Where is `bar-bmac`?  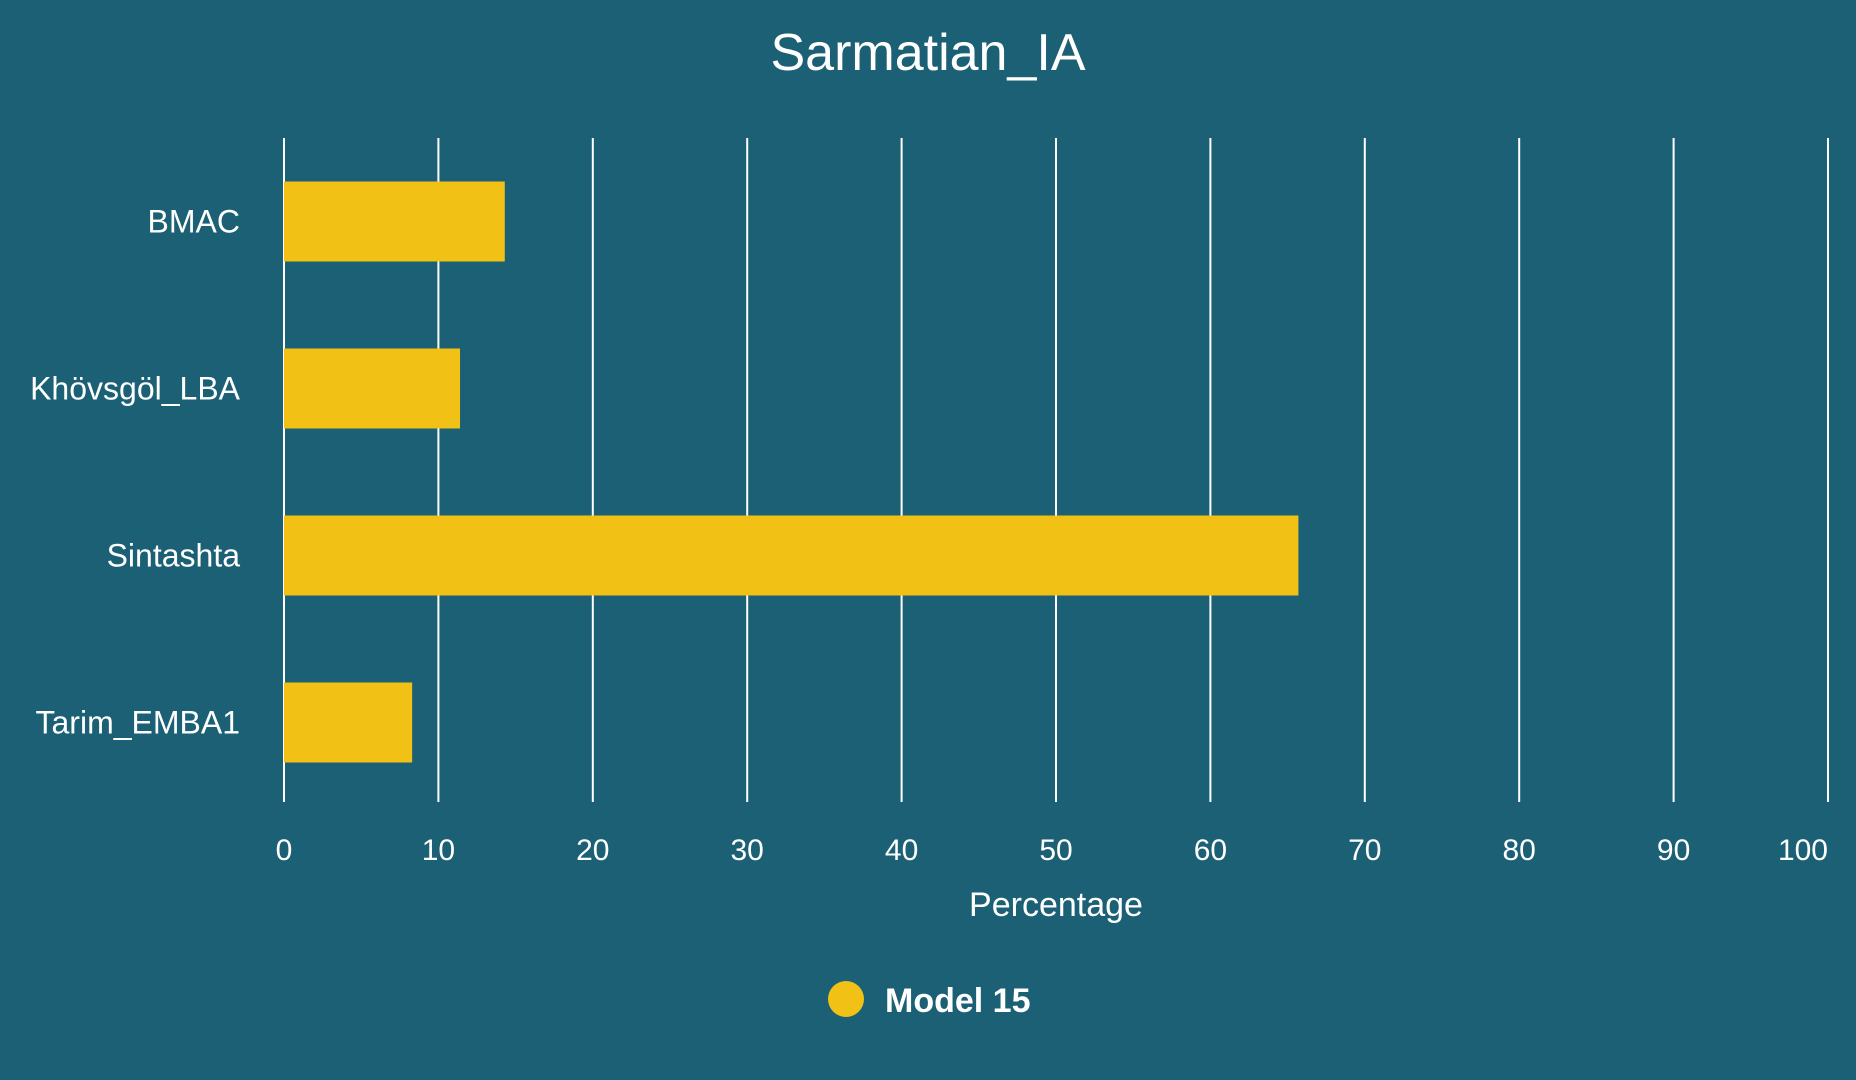 bar-bmac is located at coordinates (394, 221).